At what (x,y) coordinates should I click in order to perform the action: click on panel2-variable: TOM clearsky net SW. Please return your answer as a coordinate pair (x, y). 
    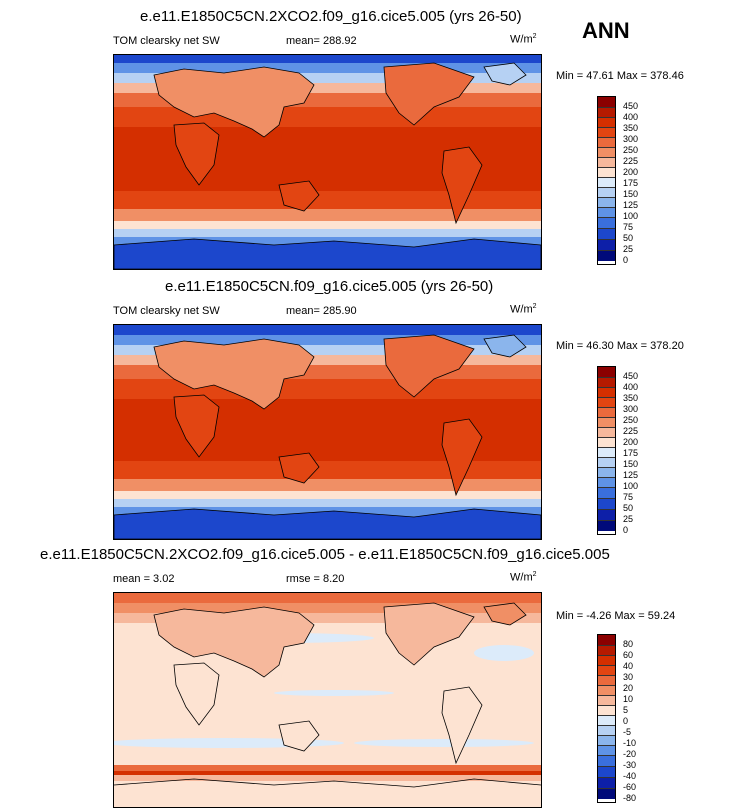
    Looking at the image, I should click on (166, 311).